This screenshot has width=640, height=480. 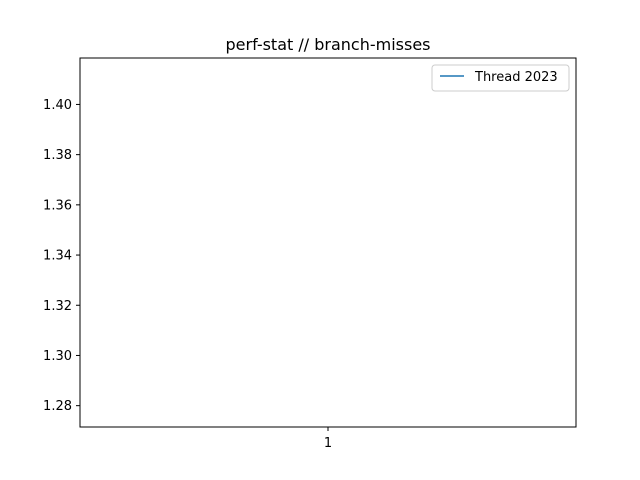 What do you see at coordinates (57, 306) in the screenshot?
I see `y-tick-label: 1.32` at bounding box center [57, 306].